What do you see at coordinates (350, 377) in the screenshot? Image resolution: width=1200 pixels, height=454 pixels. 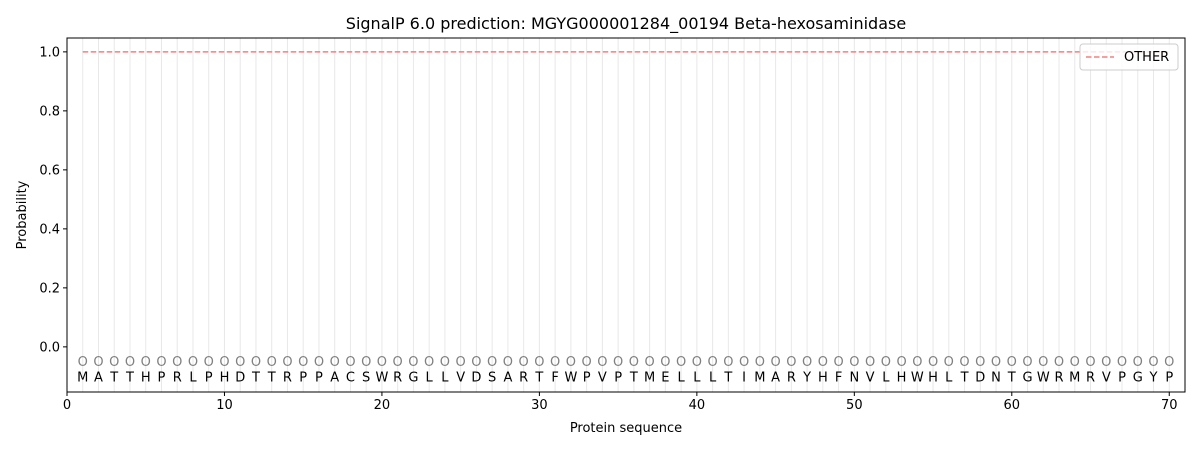 I see `residue-label: C` at bounding box center [350, 377].